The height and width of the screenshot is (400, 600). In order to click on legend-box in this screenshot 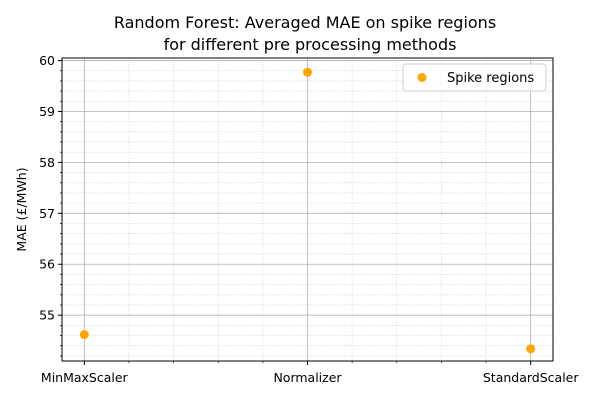, I will do `click(474, 77)`.